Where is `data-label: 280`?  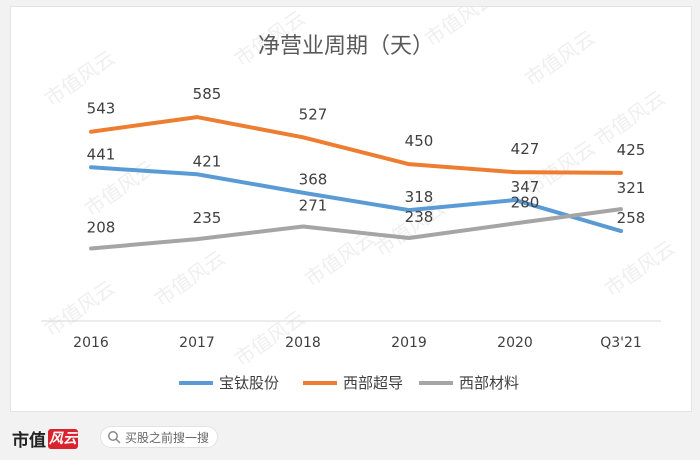
data-label: 280 is located at coordinates (525, 202).